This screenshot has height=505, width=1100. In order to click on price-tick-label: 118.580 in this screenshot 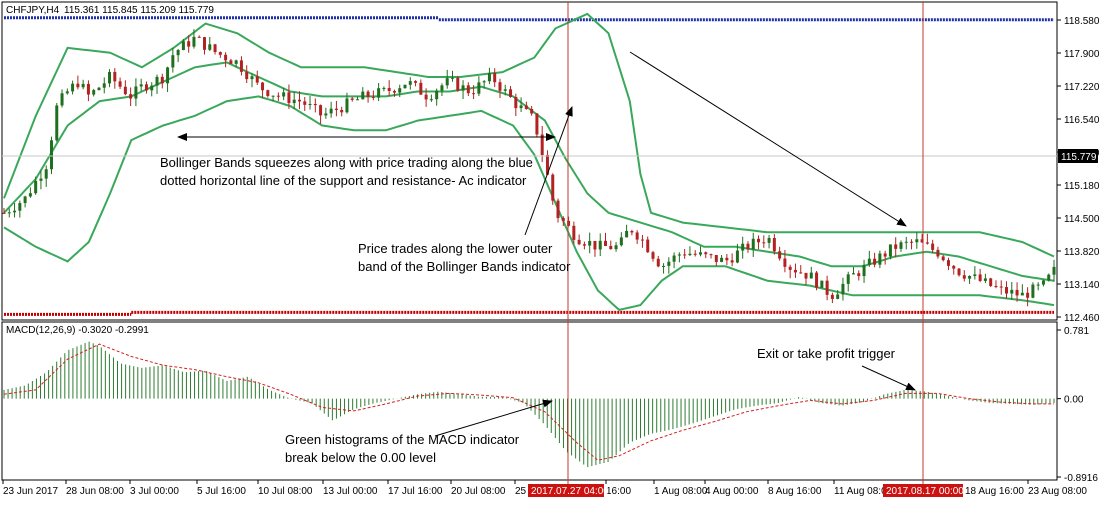, I will do `click(1082, 21)`.